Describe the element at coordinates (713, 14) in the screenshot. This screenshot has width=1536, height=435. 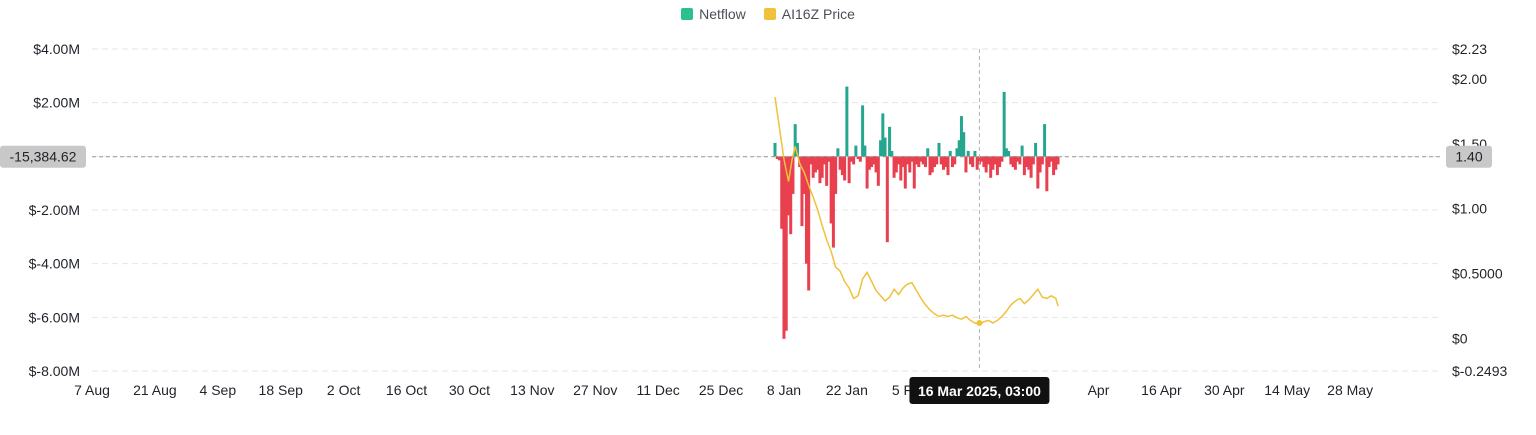
I see `legend-item-netflow: Netflow` at that location.